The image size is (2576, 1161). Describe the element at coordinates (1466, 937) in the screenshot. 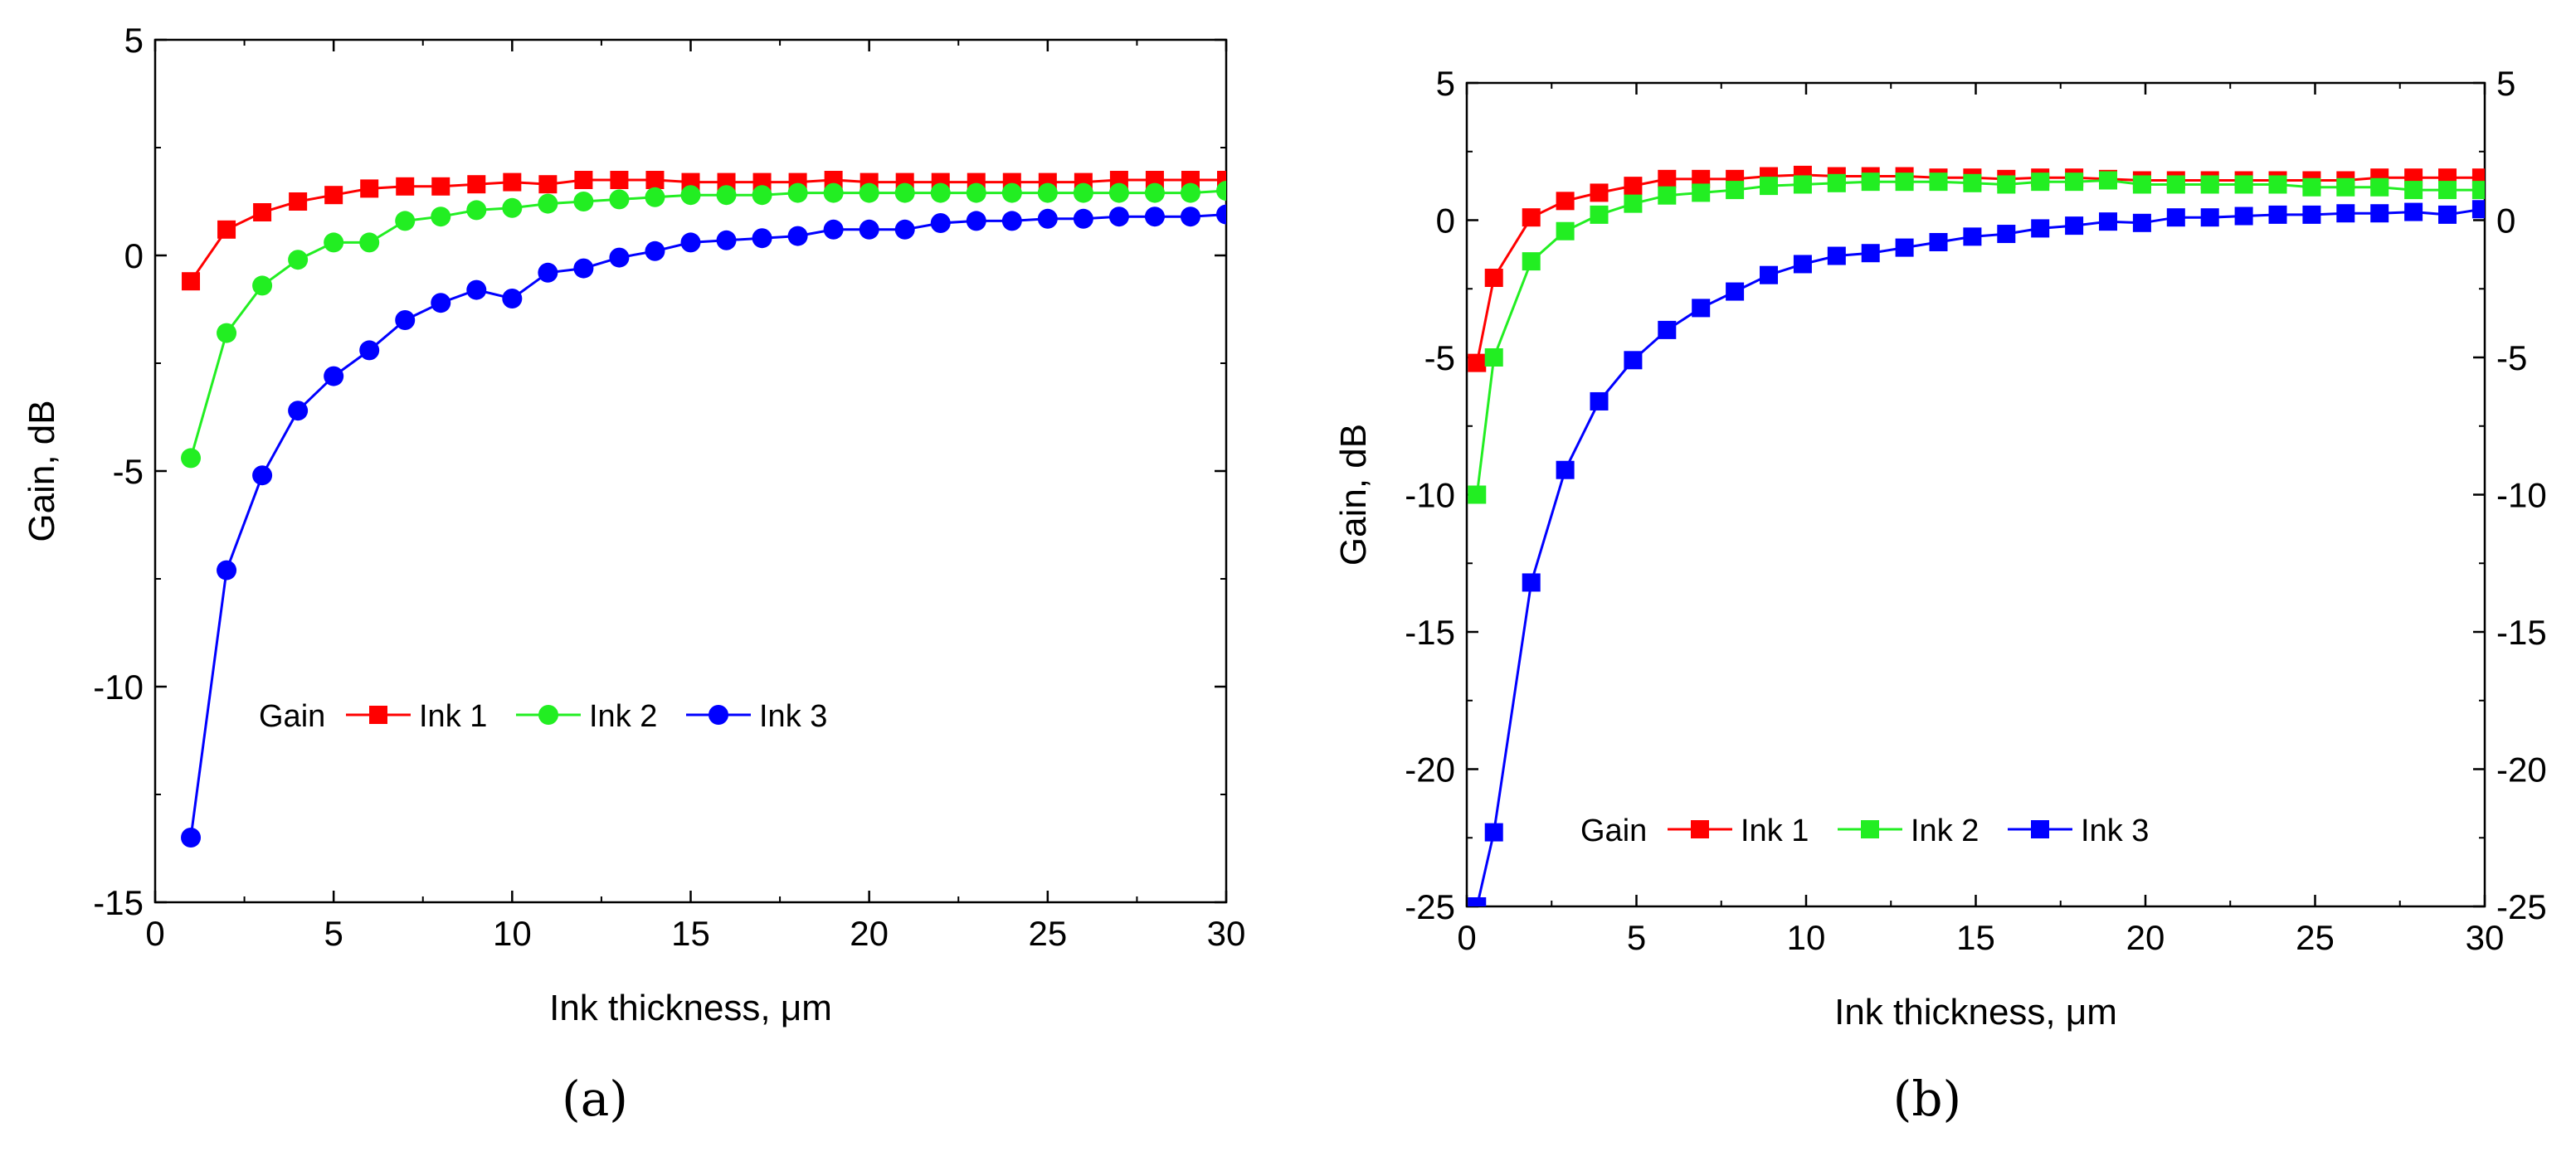

I see `x-tick-label: 0` at that location.